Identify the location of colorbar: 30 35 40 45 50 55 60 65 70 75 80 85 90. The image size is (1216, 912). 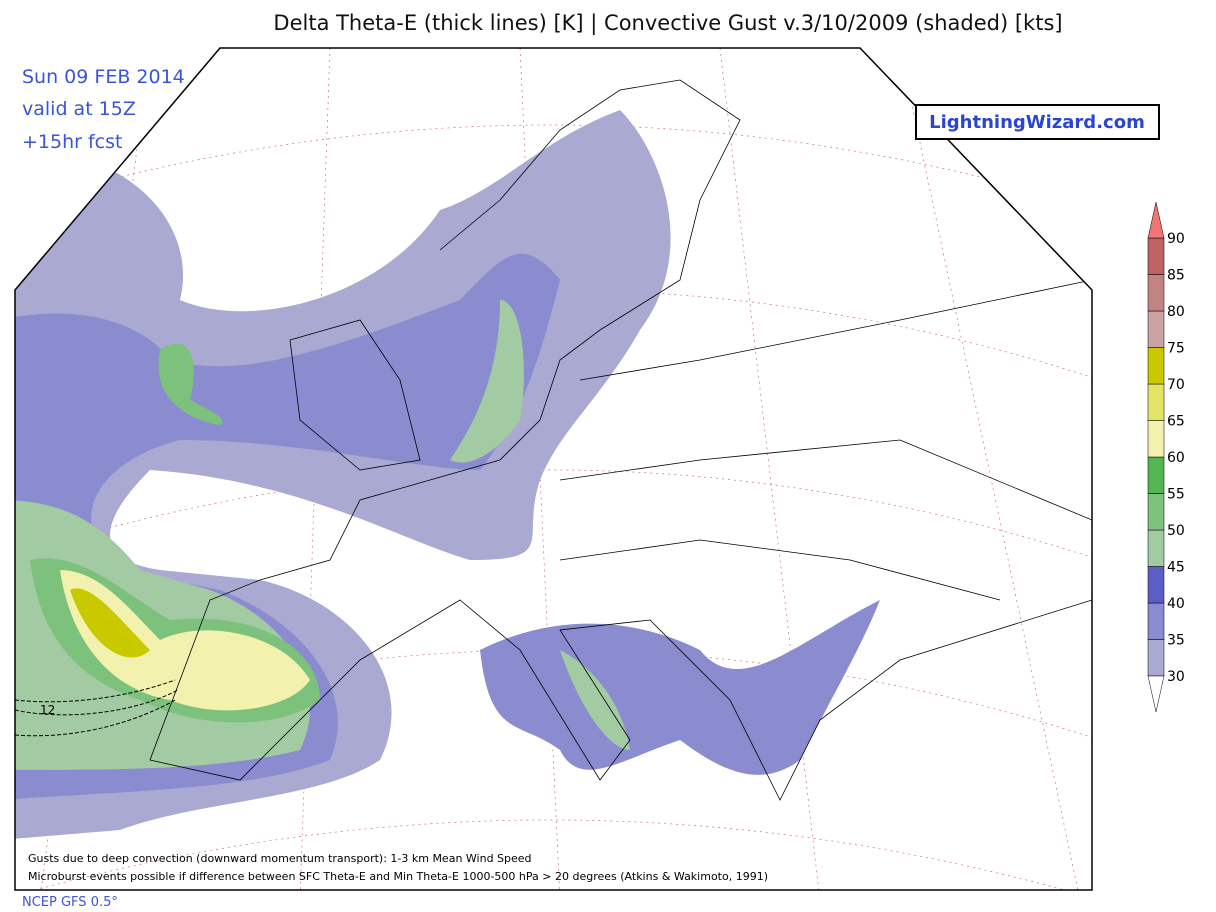
(1166, 457).